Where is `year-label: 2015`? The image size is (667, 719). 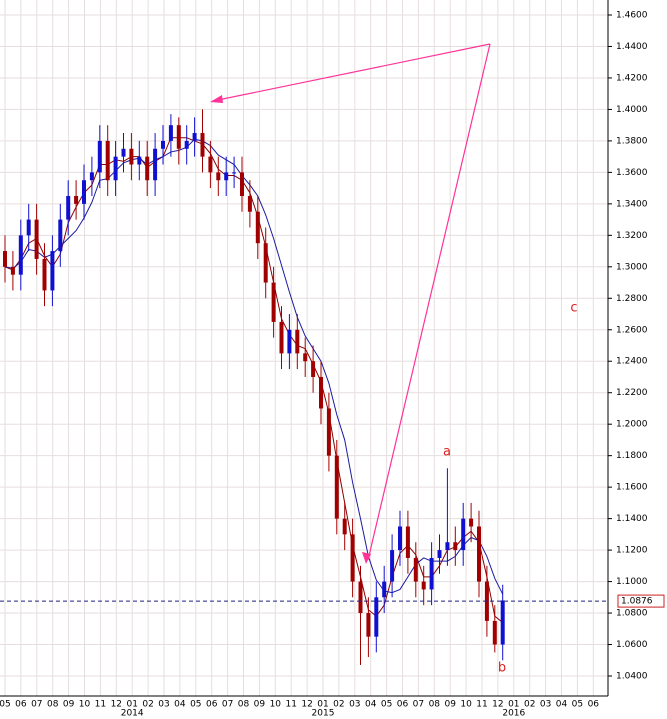 year-label: 2015 is located at coordinates (323, 714).